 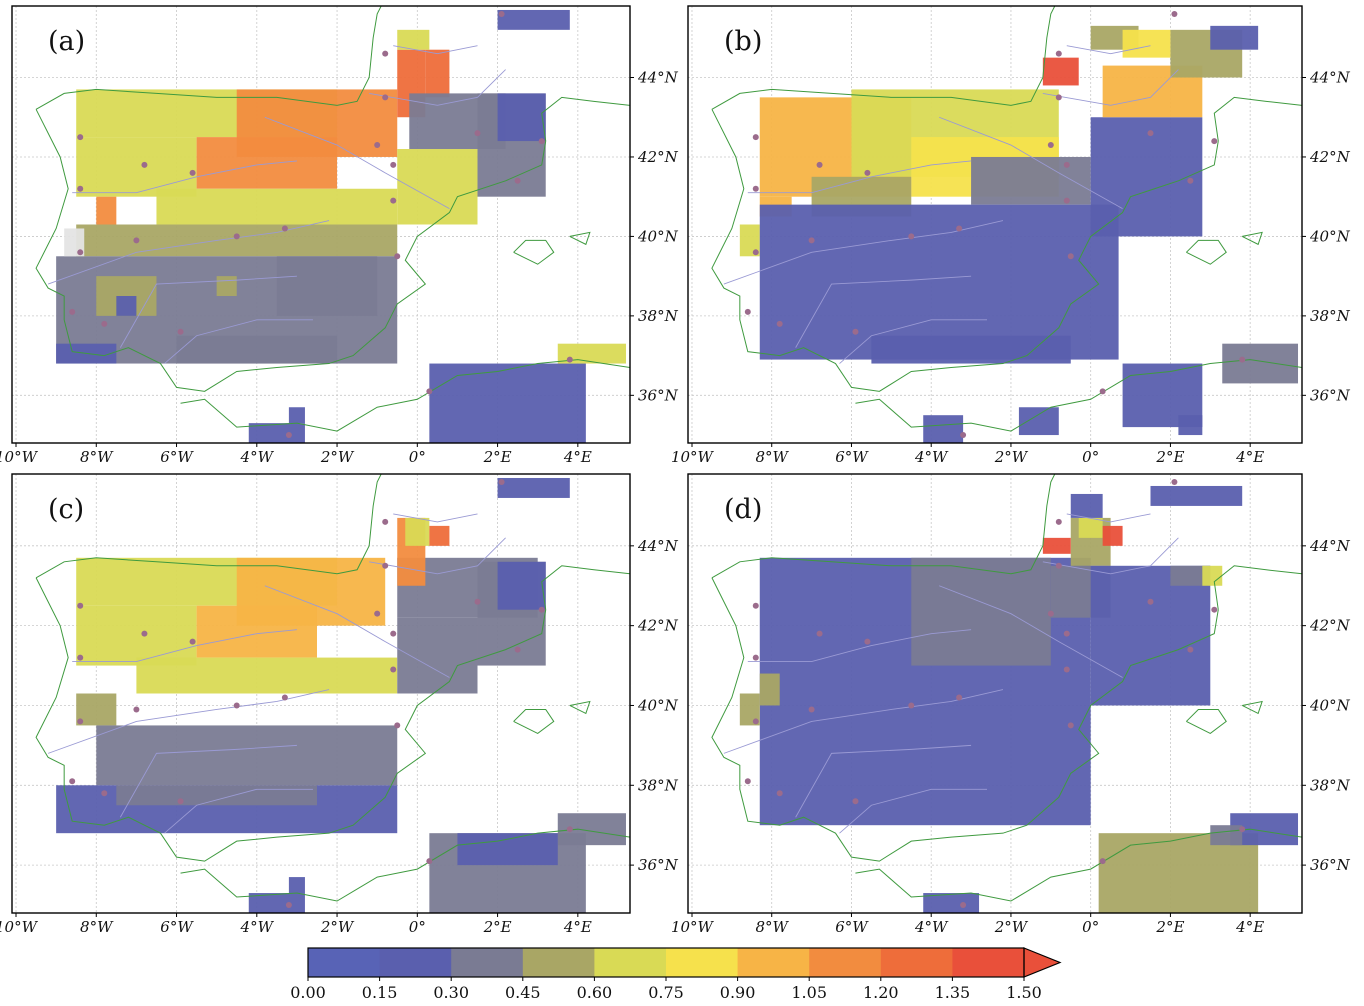 What do you see at coordinates (1024, 992) in the screenshot?
I see `colorbar-tick-label: 1.50` at bounding box center [1024, 992].